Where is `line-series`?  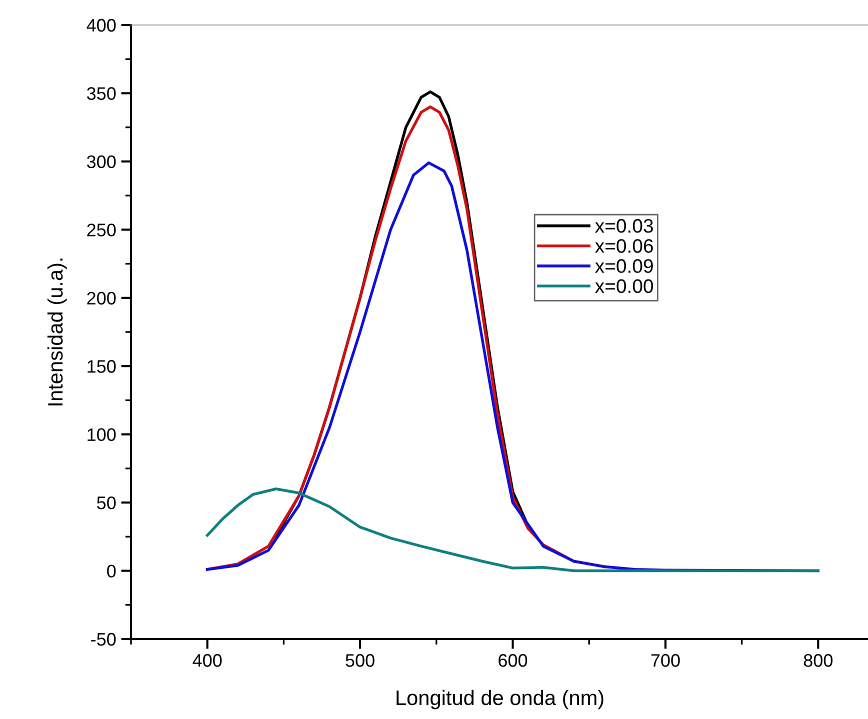 line-series is located at coordinates (513, 530).